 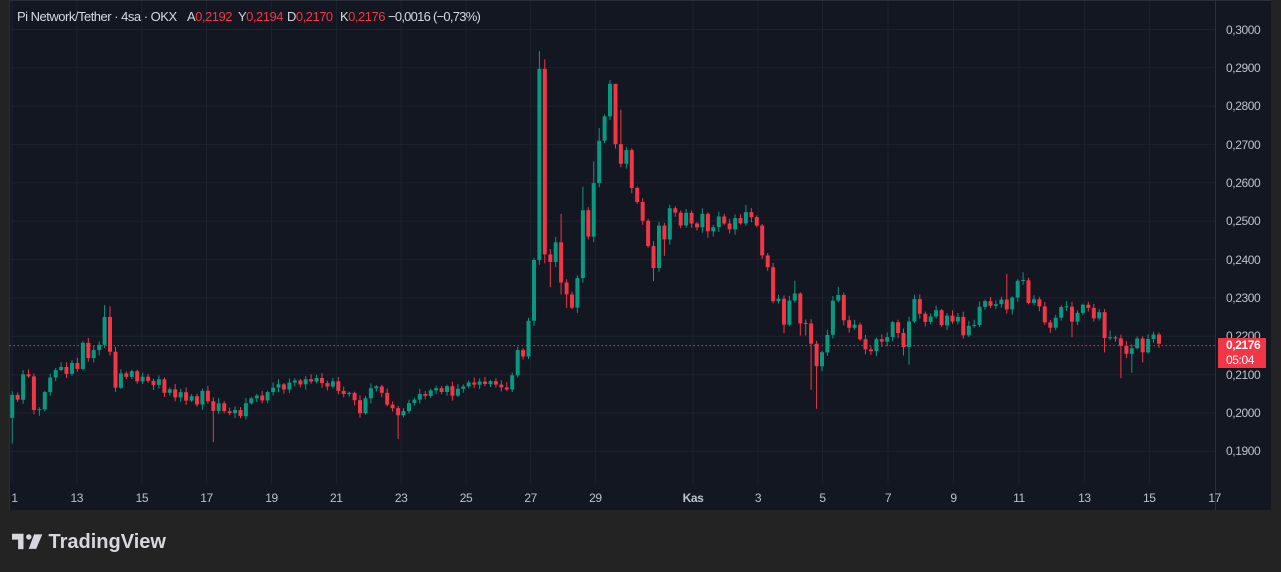 I want to click on svg-text: TradingView, so click(x=108, y=542).